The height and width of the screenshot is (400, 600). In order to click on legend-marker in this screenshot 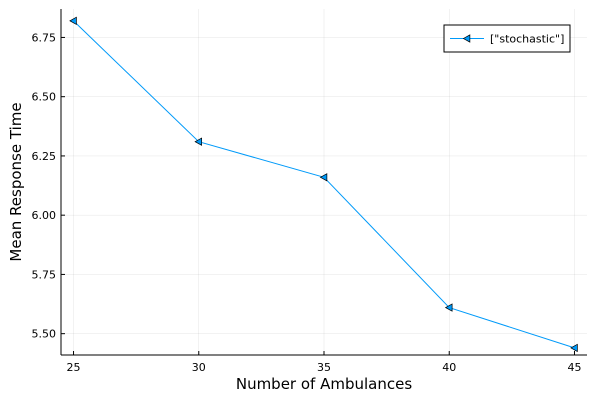, I will do `click(466, 38)`.